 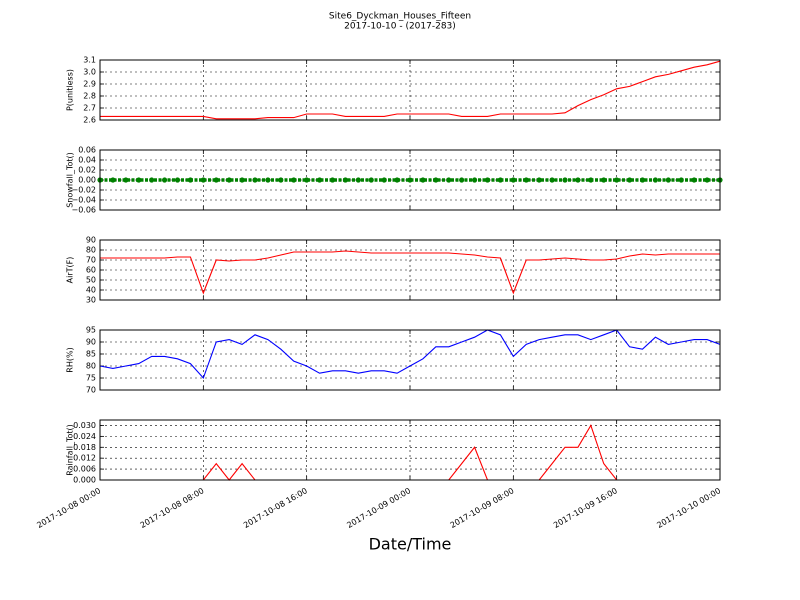 What do you see at coordinates (84, 425) in the screenshot?
I see `y-tick-label: 0.030` at bounding box center [84, 425].